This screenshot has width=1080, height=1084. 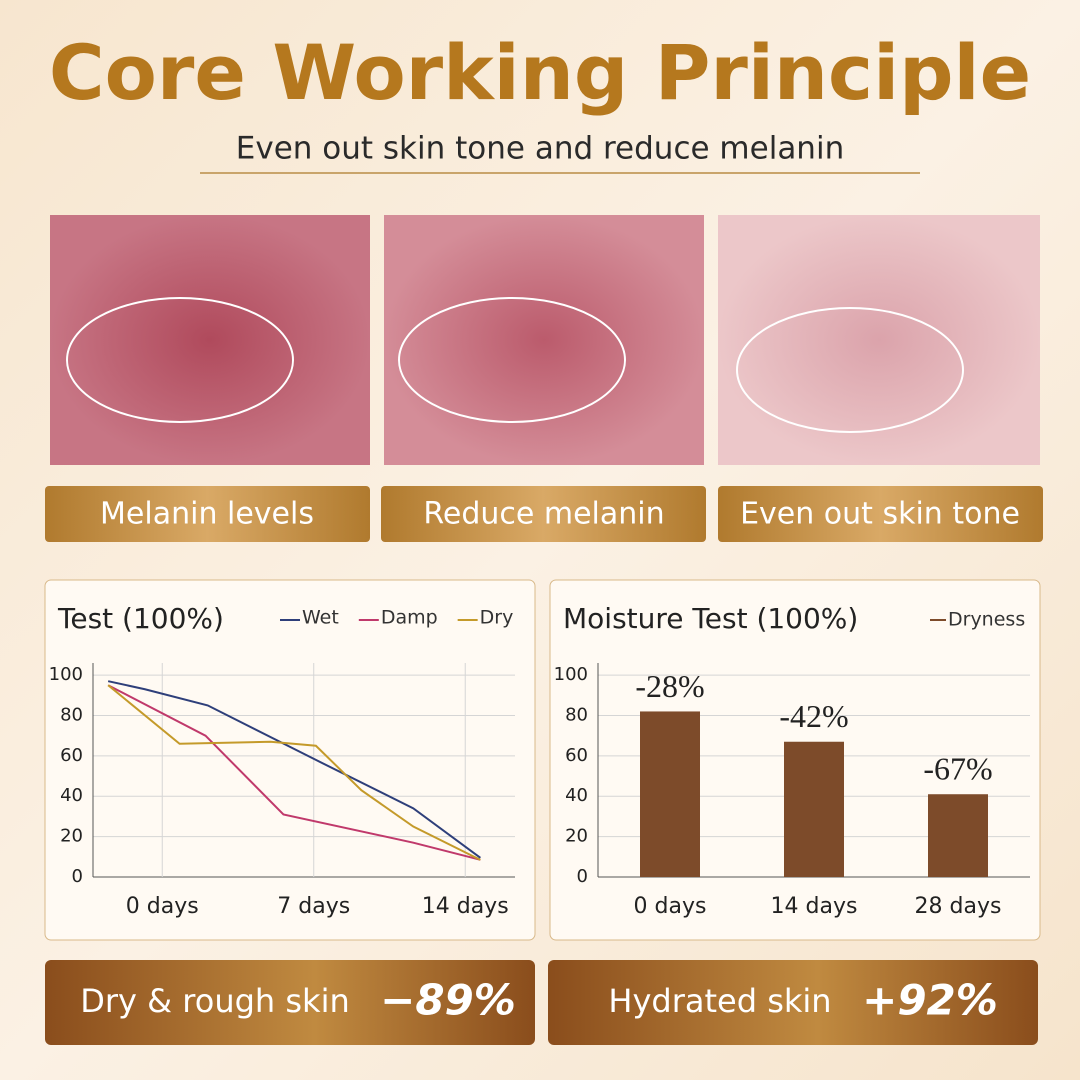 What do you see at coordinates (448, 1000) in the screenshot?
I see `banner-value: −89%` at bounding box center [448, 1000].